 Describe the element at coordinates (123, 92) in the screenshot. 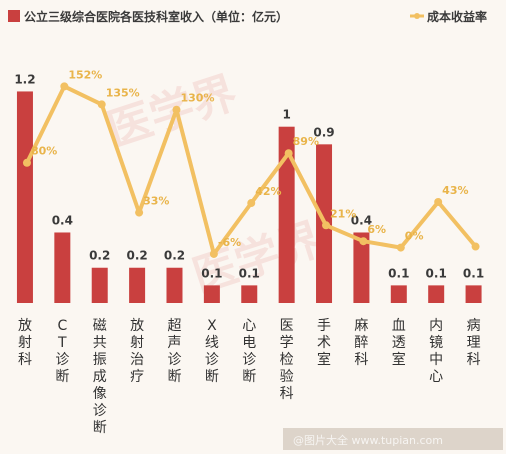

I see `rate-value-label: 135%` at that location.